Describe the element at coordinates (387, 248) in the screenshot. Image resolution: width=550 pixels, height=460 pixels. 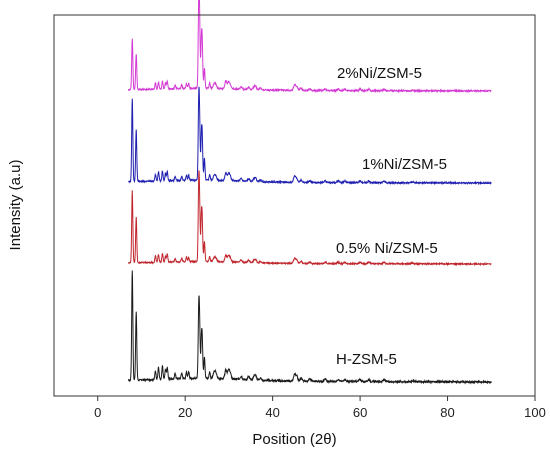
I see `series-label-2: 0.5% Ni/ZSM-5` at that location.